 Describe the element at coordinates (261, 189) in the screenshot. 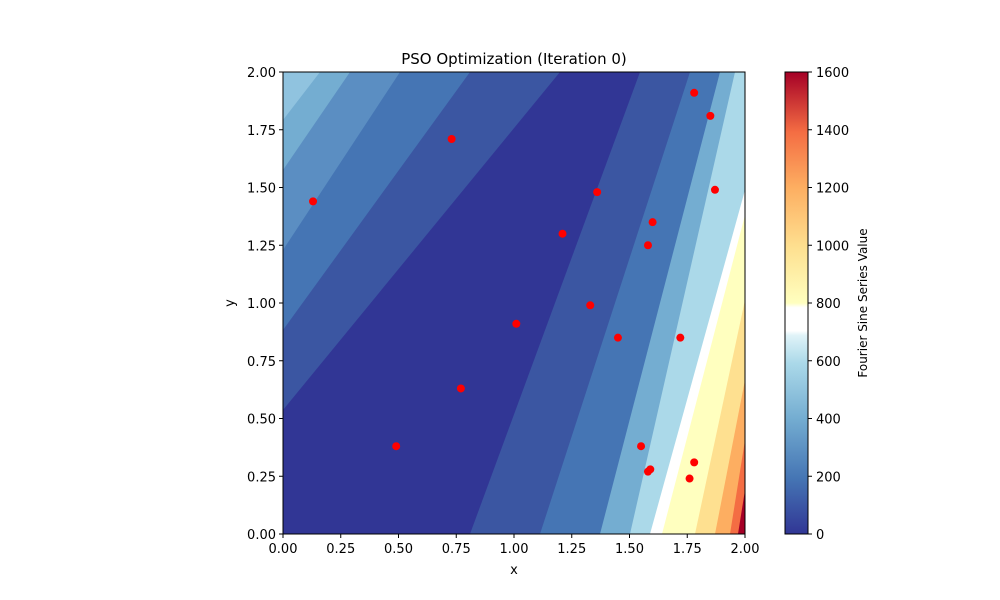

I see `y-tick-label: 1.50` at that location.